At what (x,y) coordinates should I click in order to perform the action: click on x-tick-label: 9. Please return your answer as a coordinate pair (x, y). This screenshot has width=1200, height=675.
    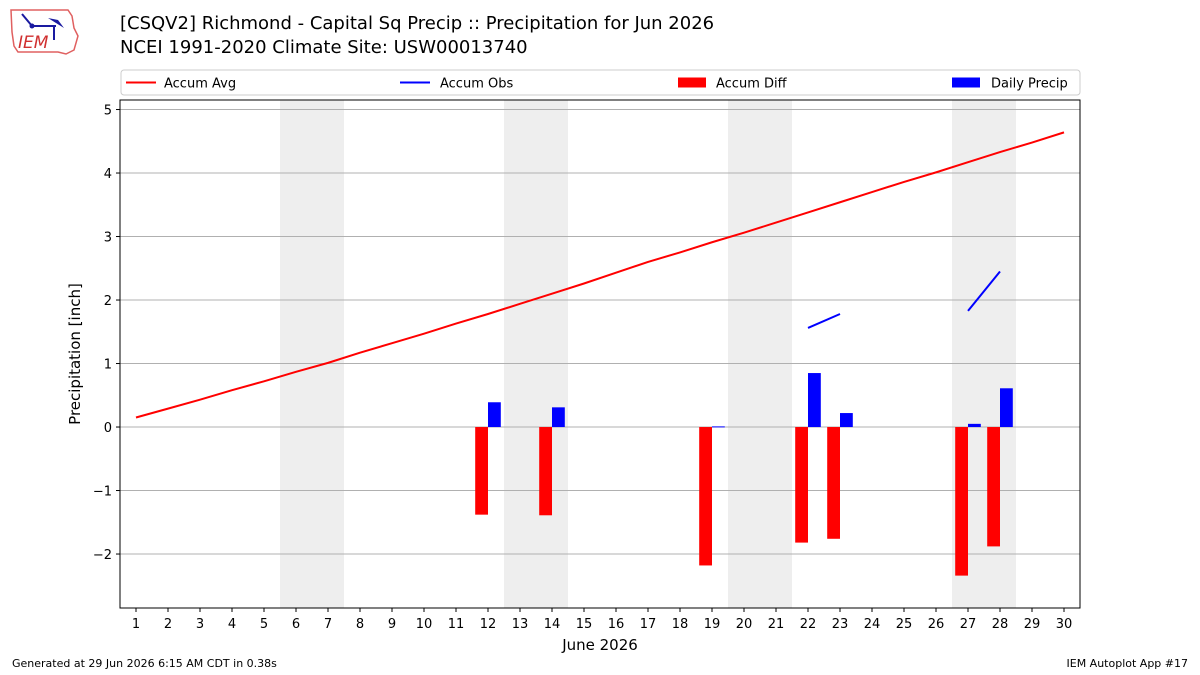
    Looking at the image, I should click on (392, 624).